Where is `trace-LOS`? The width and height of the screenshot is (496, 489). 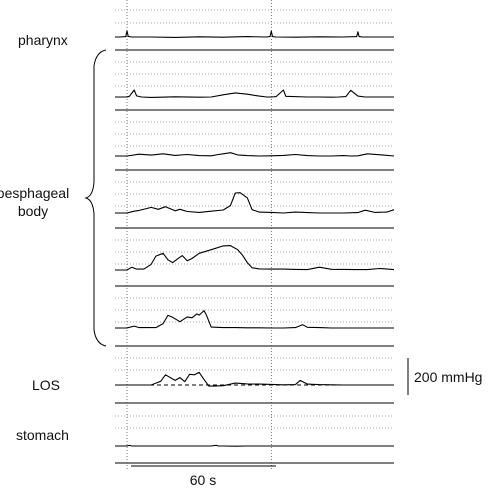
trace-LOS is located at coordinates (254, 379).